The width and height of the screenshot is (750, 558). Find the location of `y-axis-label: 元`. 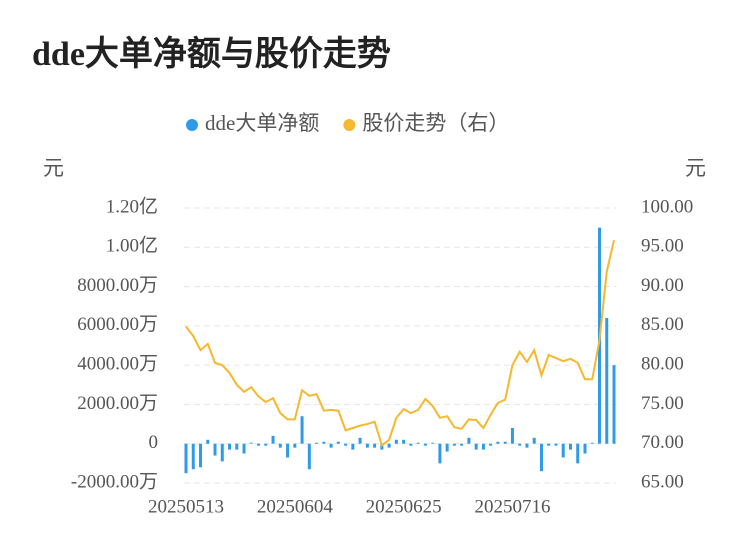

y-axis-label: 元 is located at coordinates (53, 168).